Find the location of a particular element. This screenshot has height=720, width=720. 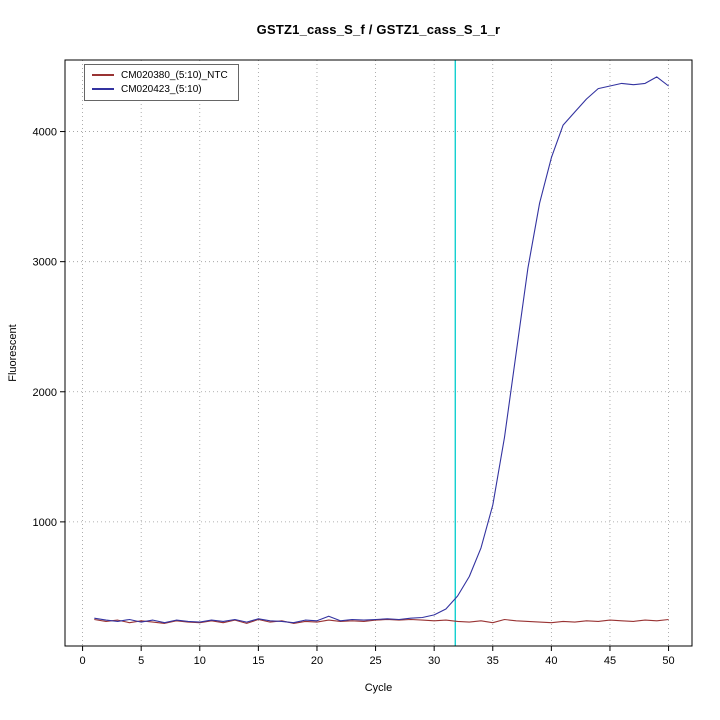

legend-item: CM020380_(5:10)_NTC is located at coordinates (160, 75).